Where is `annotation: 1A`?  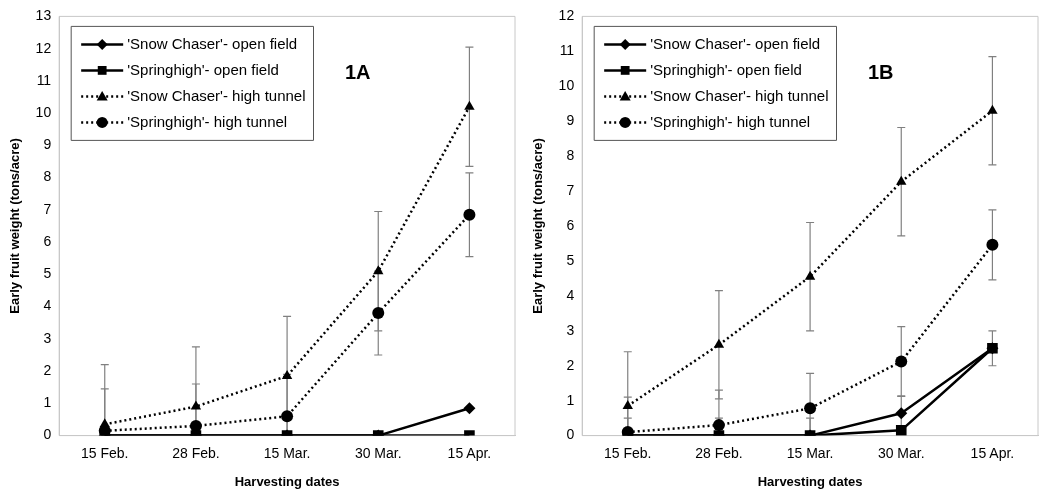
annotation: 1A is located at coordinates (357, 71).